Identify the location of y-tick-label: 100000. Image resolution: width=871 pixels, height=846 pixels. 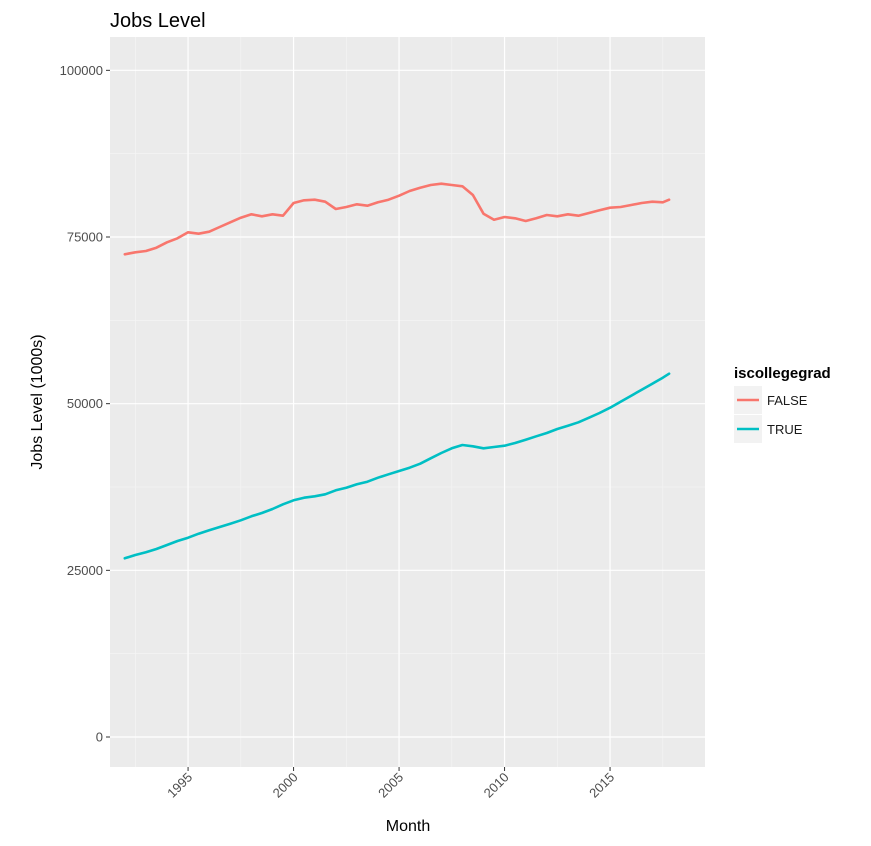
(81, 70).